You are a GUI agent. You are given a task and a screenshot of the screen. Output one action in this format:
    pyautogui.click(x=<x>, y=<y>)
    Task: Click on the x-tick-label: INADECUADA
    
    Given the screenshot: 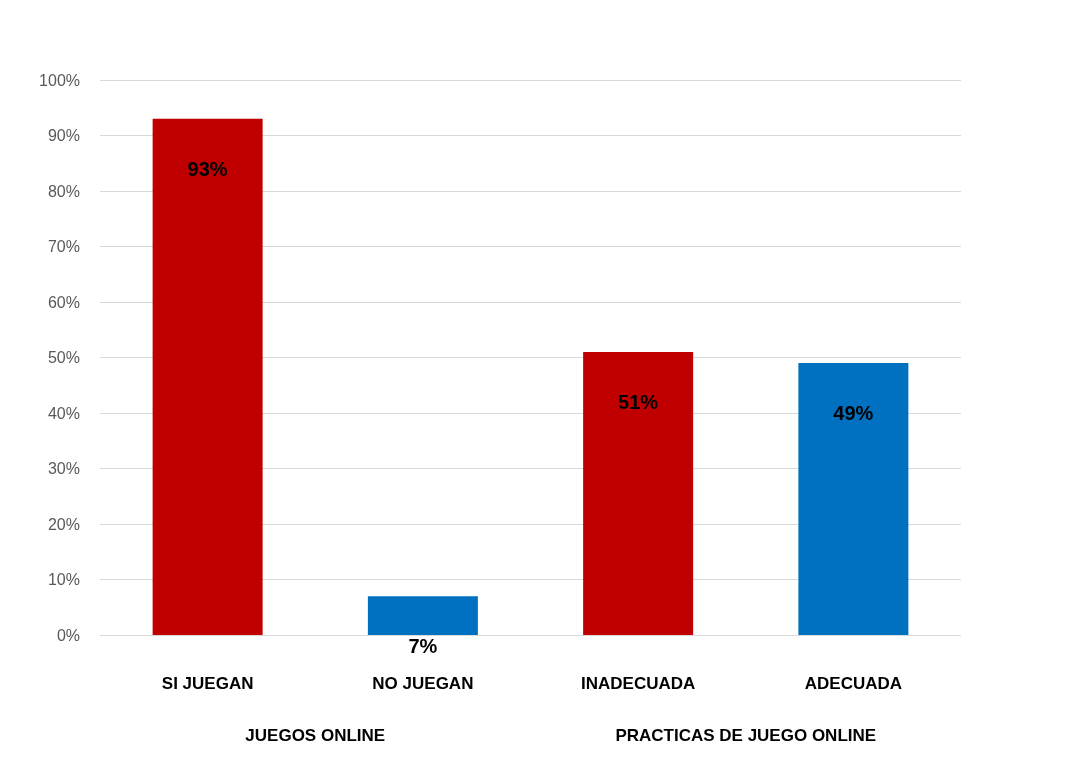 What is the action you would take?
    pyautogui.click(x=638, y=683)
    